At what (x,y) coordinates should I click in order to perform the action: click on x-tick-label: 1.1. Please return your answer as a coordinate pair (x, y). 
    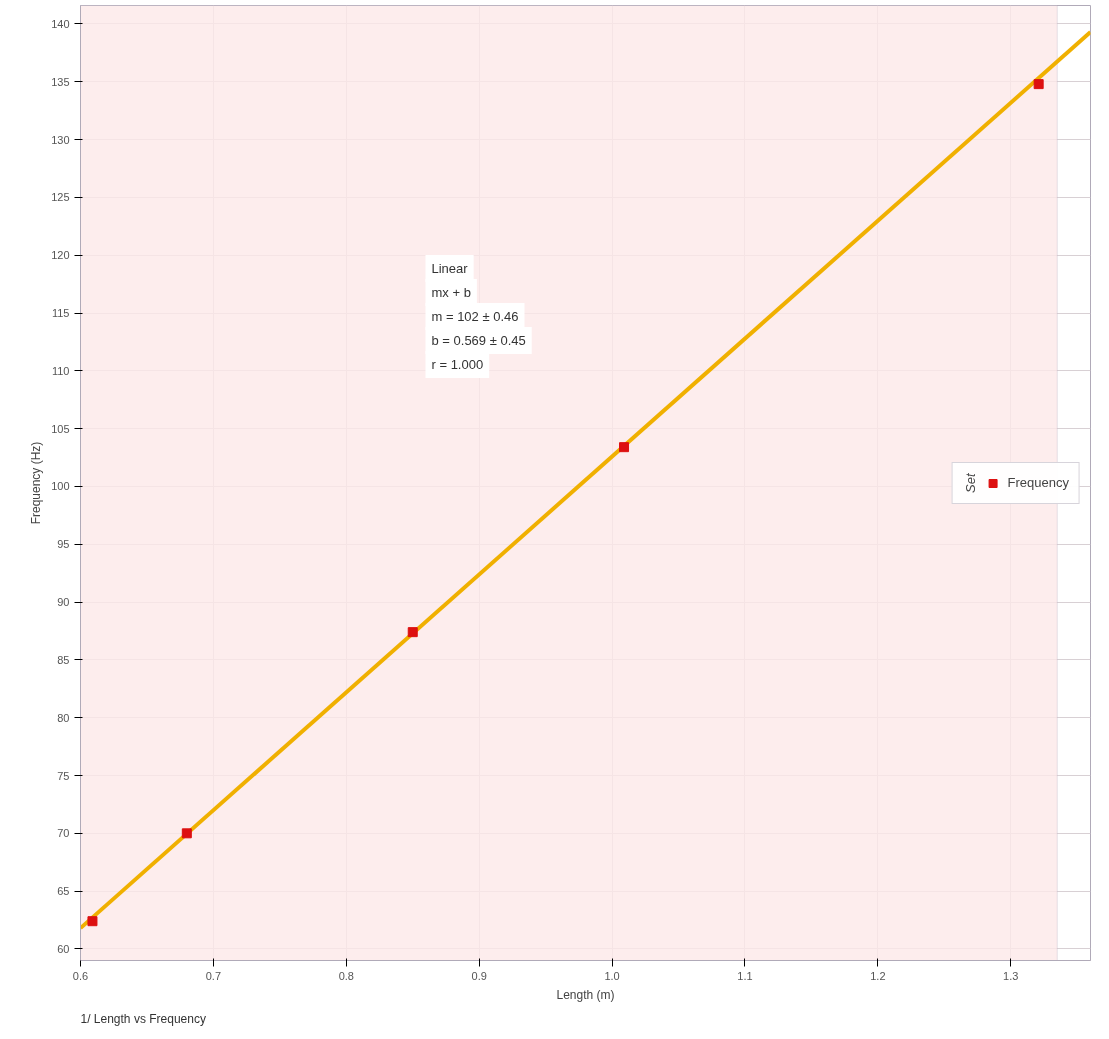
    Looking at the image, I should click on (745, 975).